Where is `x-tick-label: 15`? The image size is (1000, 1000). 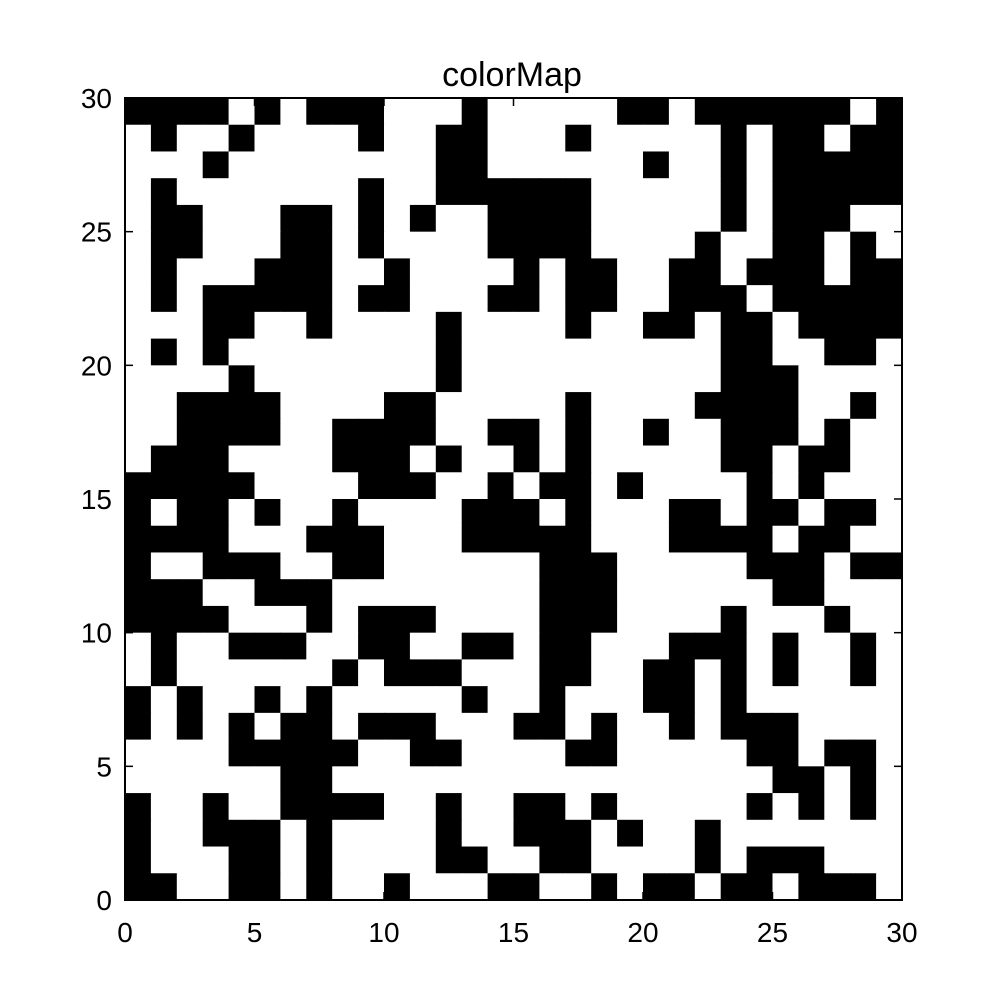
x-tick-label: 15 is located at coordinates (513, 932).